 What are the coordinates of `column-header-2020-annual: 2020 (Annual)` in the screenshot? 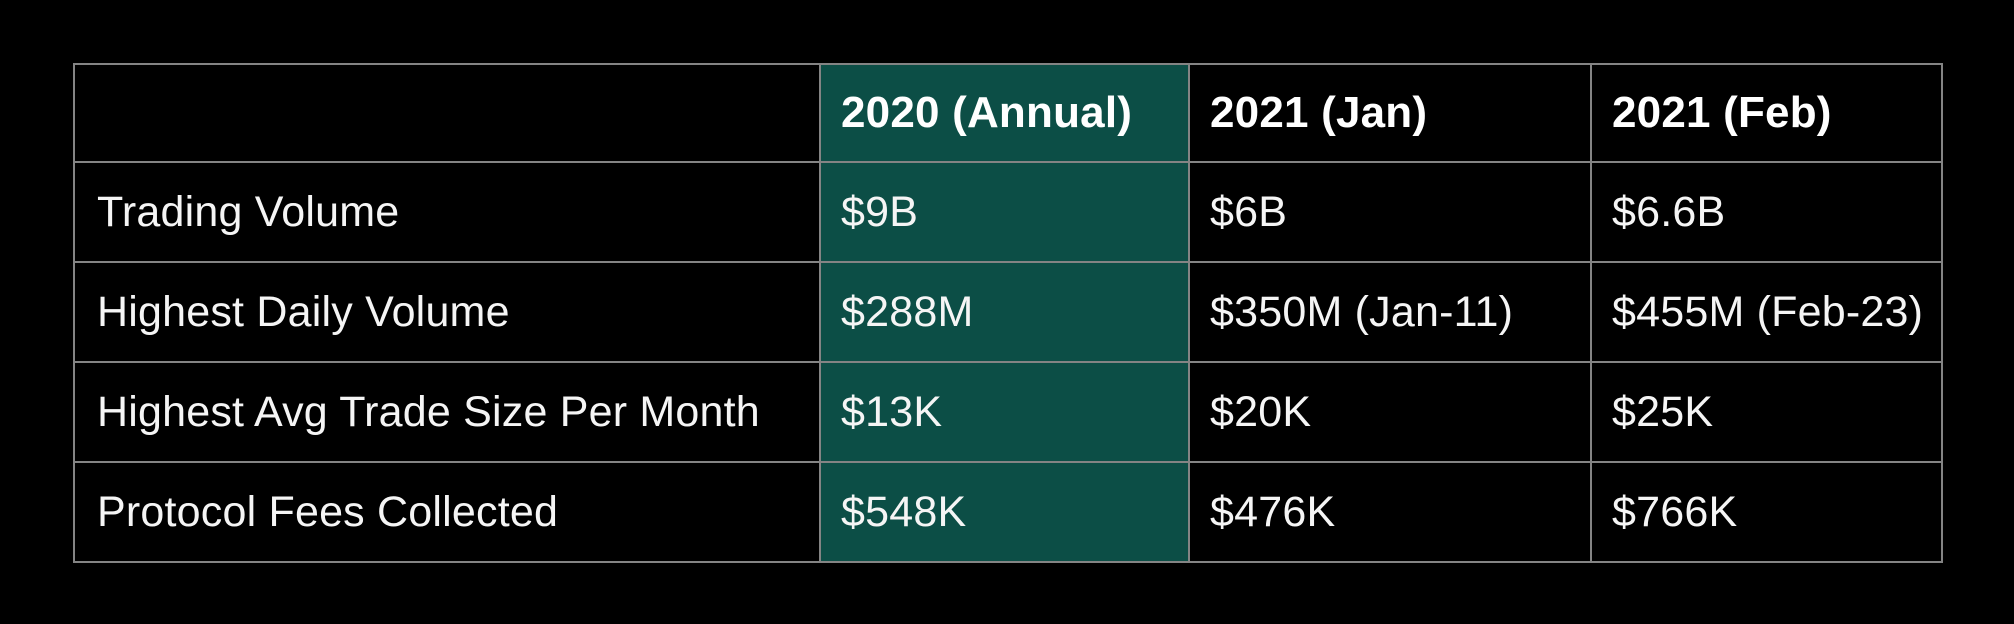 It's located at (1004, 113).